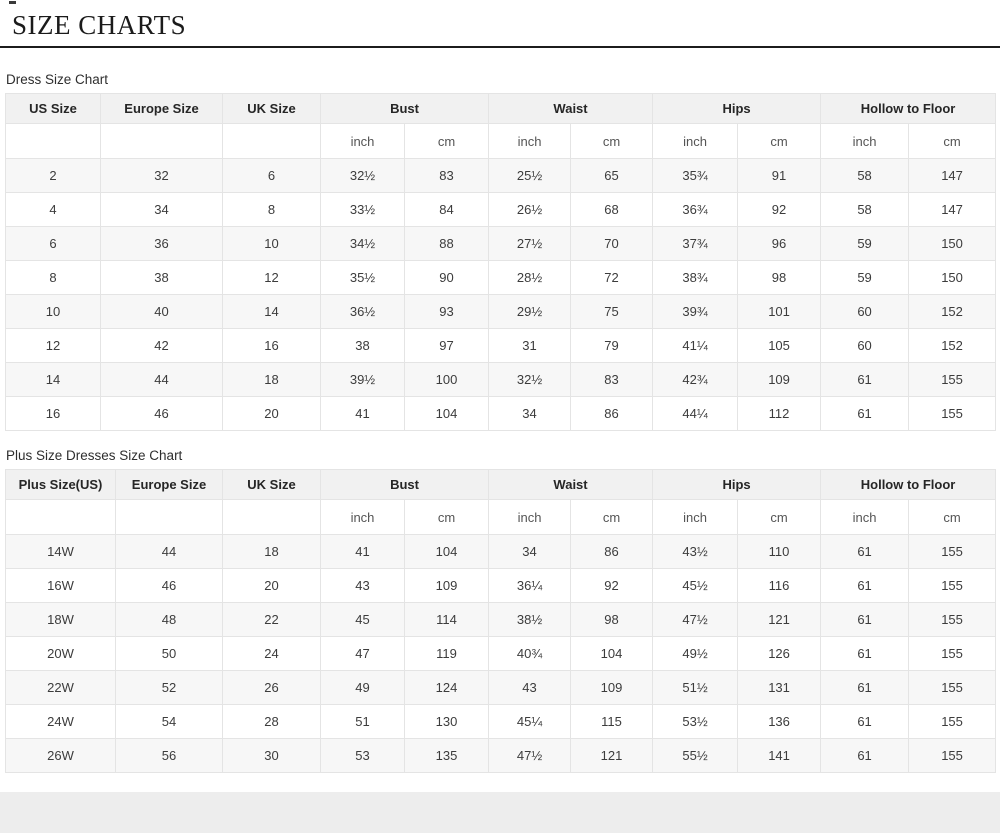 The image size is (1000, 833). I want to click on table-cell: 150, so click(952, 243).